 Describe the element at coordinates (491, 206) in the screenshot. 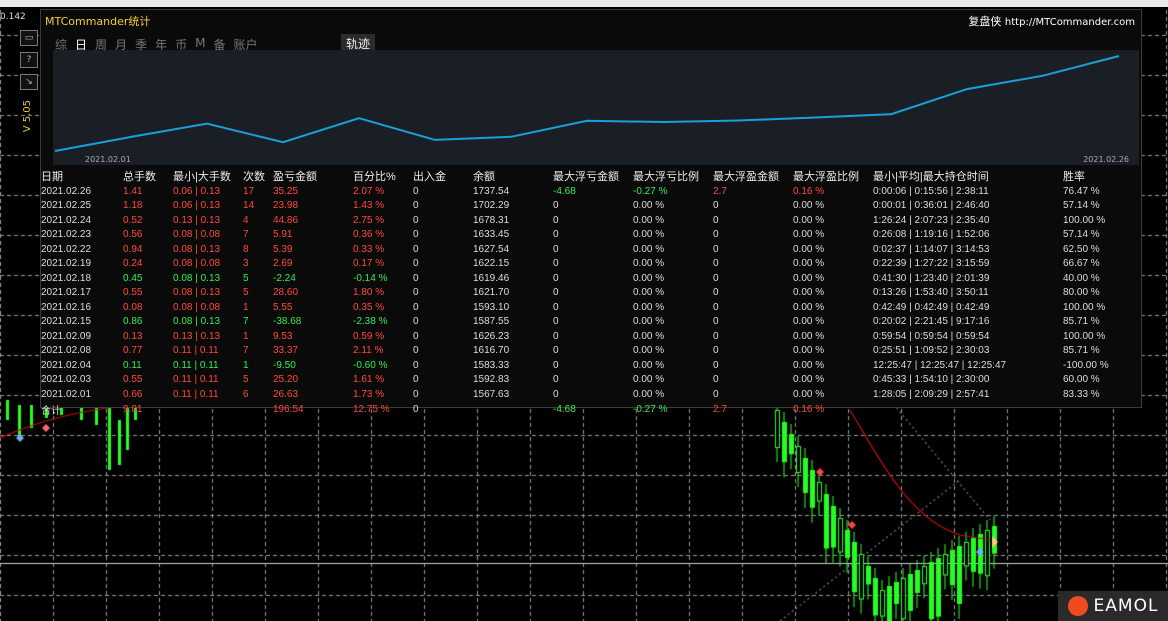

I see `cell-bal: 1702.29` at that location.